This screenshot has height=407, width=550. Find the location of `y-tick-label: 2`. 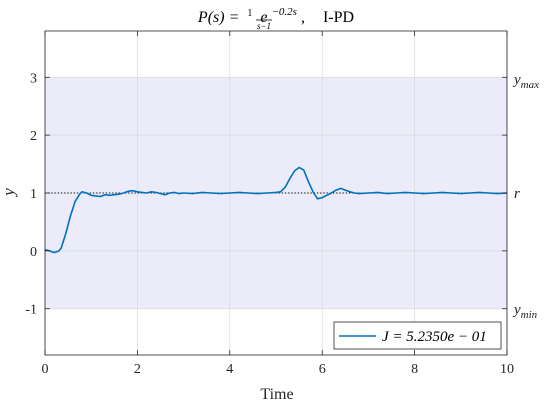

y-tick-label: 2 is located at coordinates (33, 136).